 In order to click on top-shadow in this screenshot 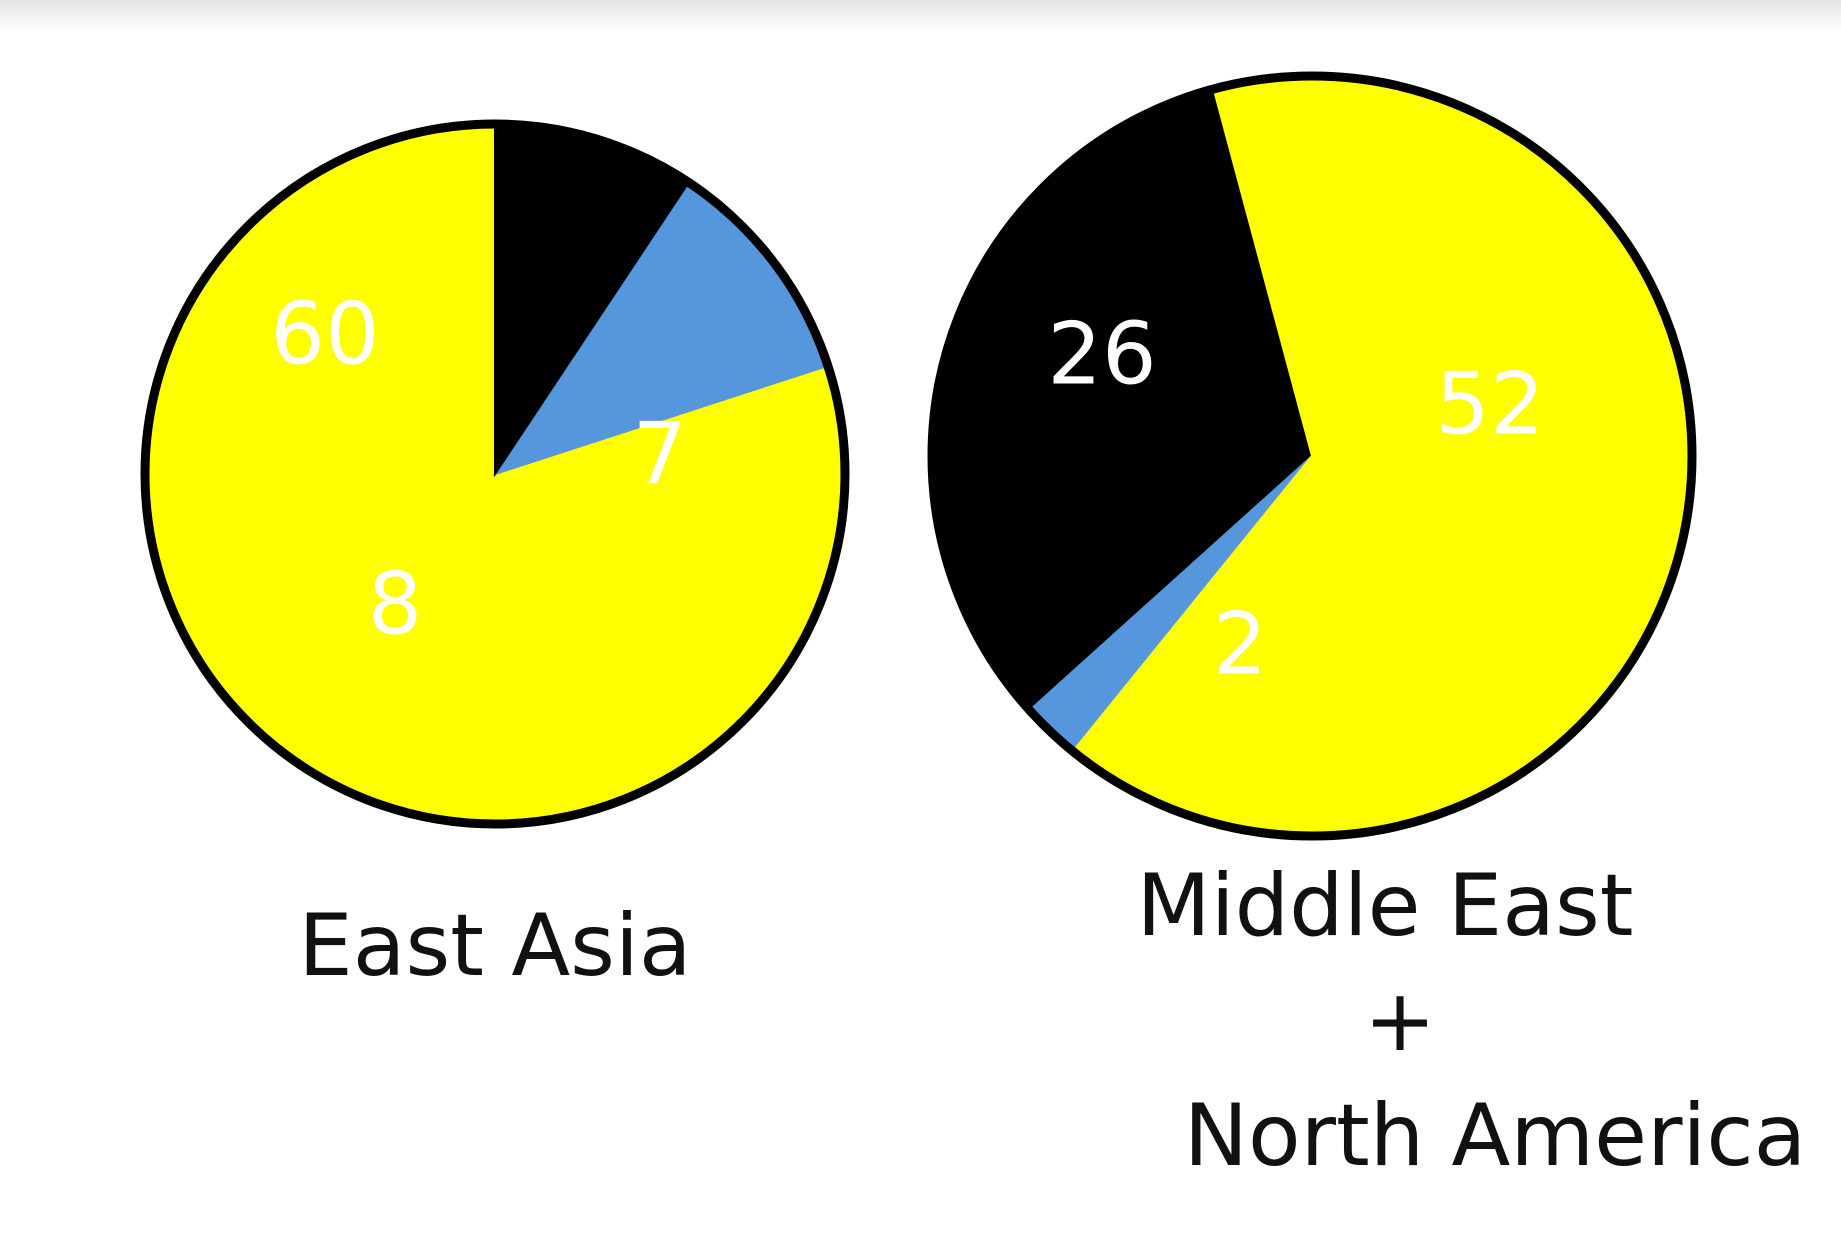, I will do `click(920, 17)`.